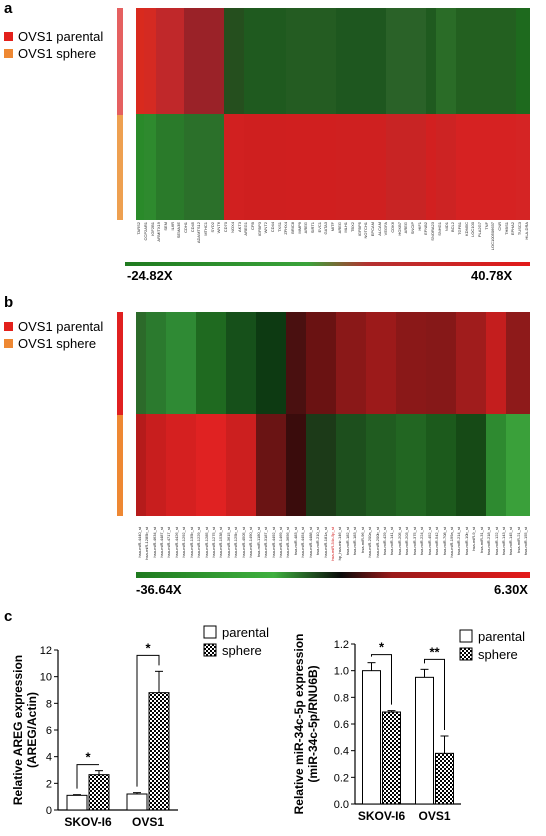 The height and width of the screenshot is (836, 546). Describe the element at coordinates (152, 229) in the screenshot. I see `axis-label: IGF2B1` at that location.